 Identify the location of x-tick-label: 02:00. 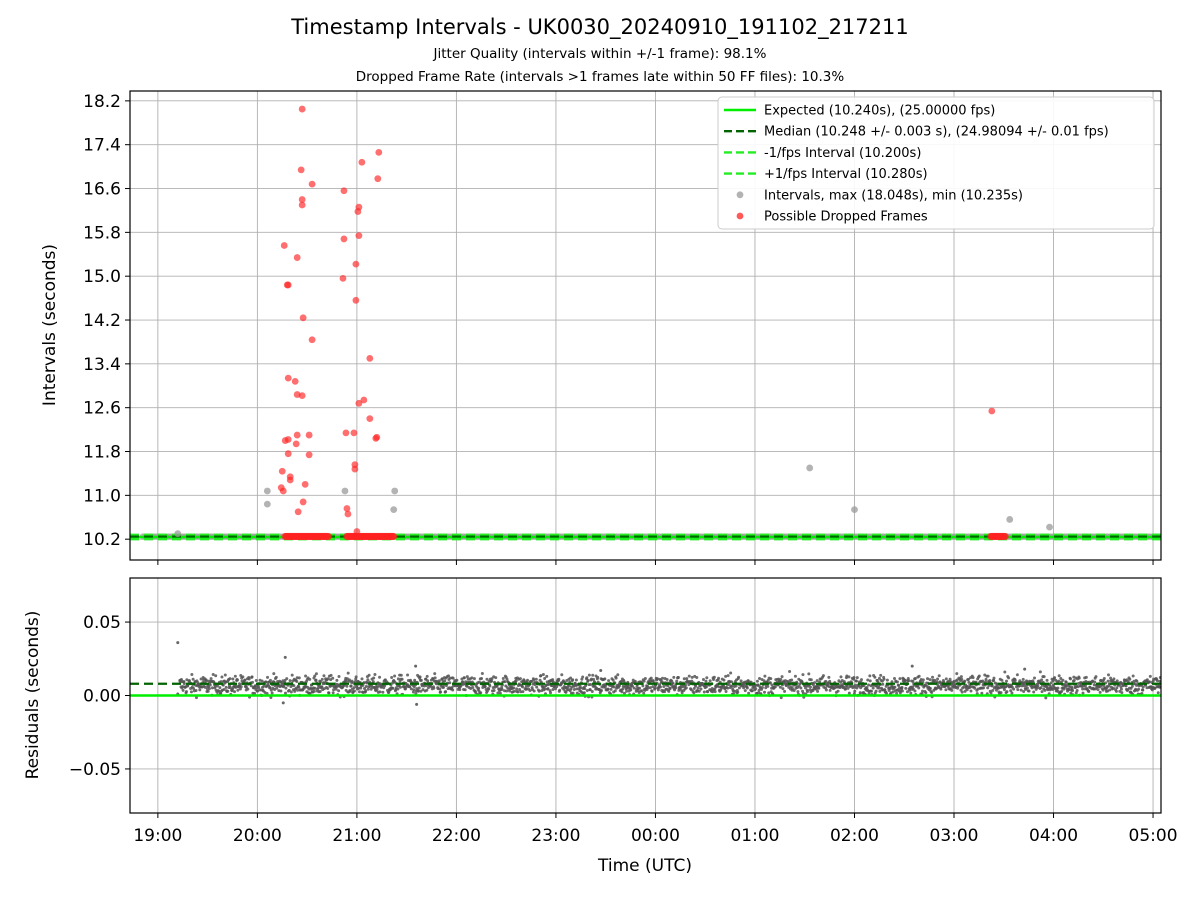
(854, 836).